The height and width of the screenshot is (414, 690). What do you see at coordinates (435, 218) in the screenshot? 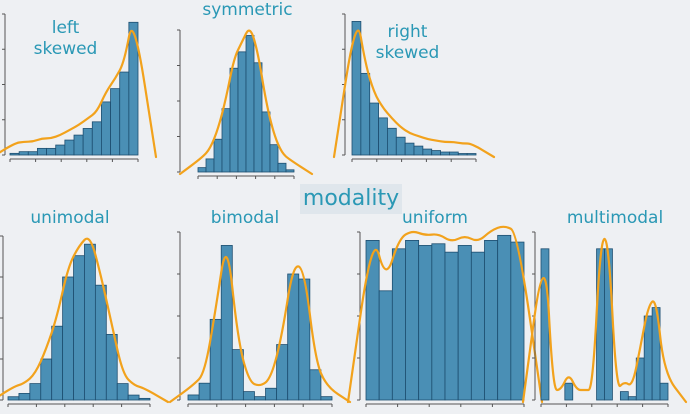
I see `uniform-label: uniform` at bounding box center [435, 218].